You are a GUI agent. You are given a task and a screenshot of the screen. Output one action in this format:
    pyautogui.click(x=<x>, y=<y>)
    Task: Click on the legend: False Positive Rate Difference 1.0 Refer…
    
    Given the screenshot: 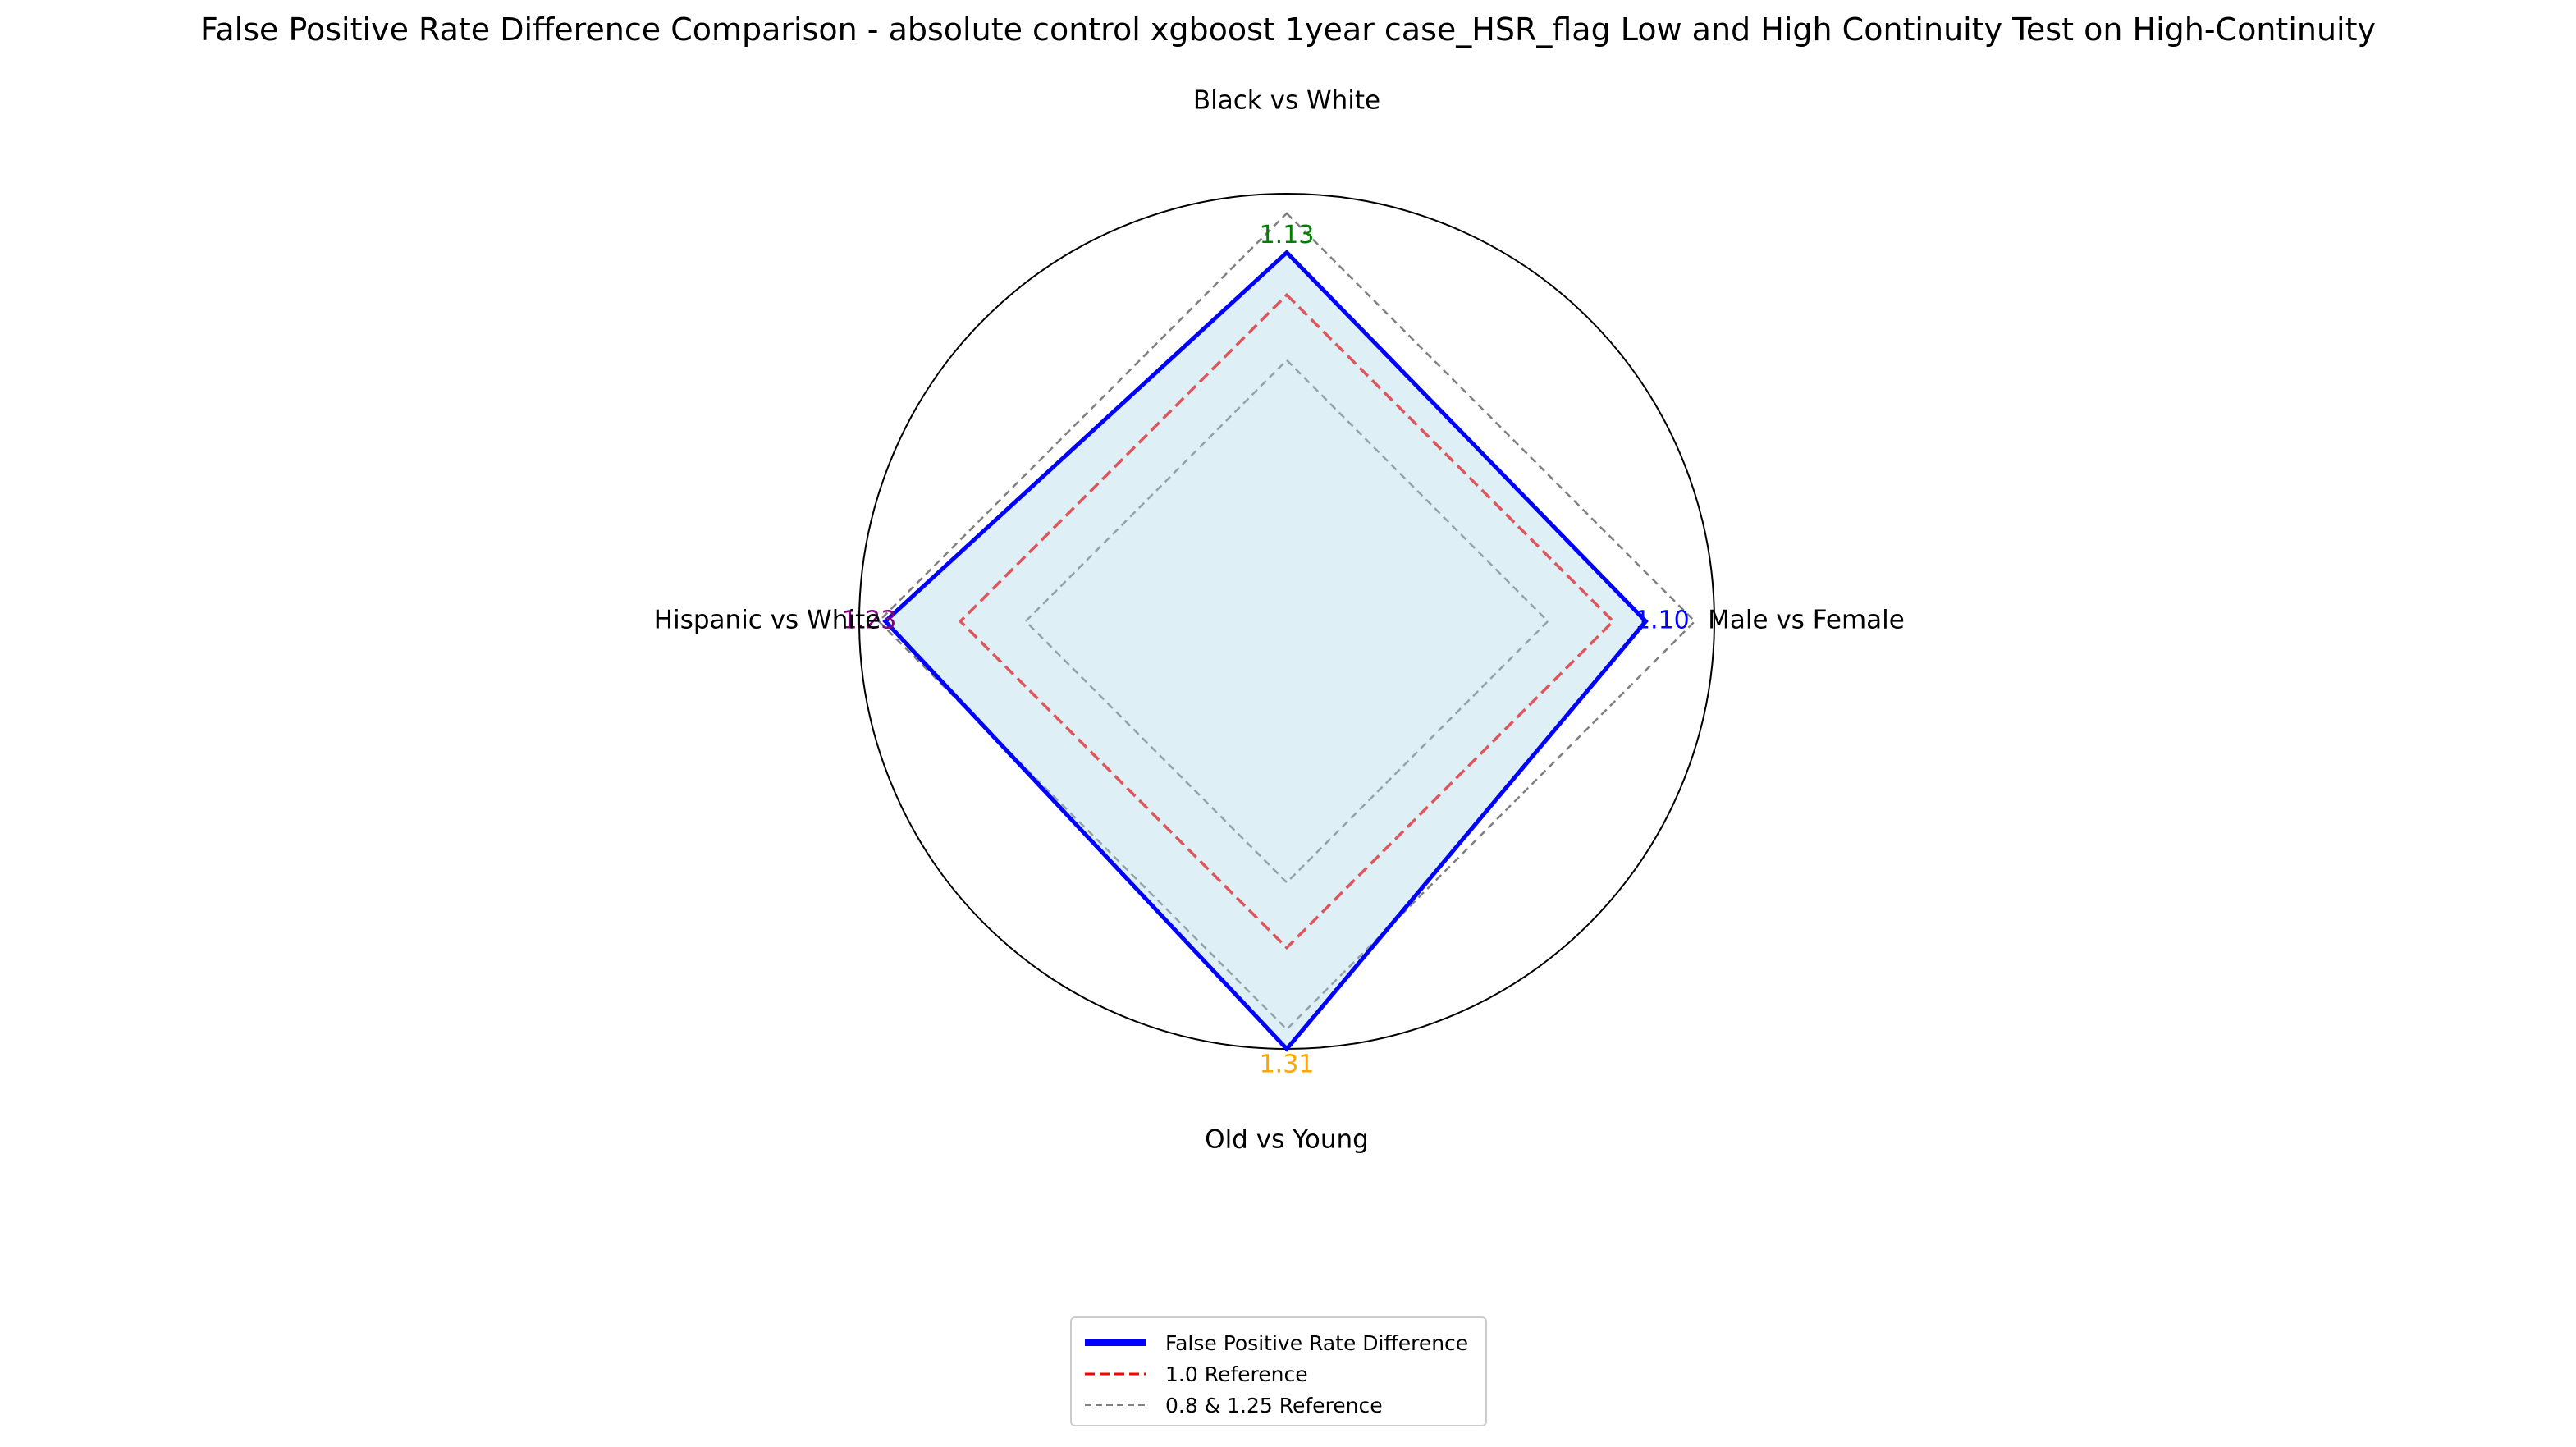 What is the action you would take?
    pyautogui.click(x=1278, y=1371)
    